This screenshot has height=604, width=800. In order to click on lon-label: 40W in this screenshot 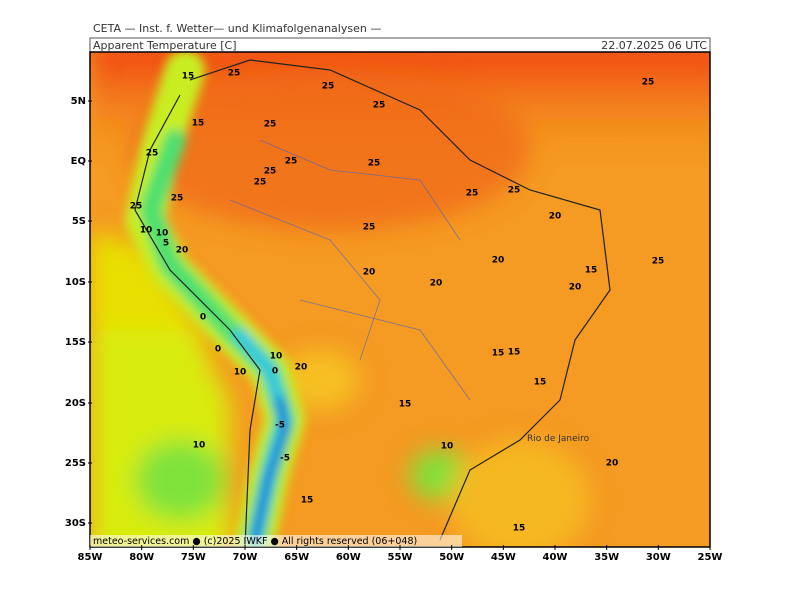, I will do `click(555, 557)`.